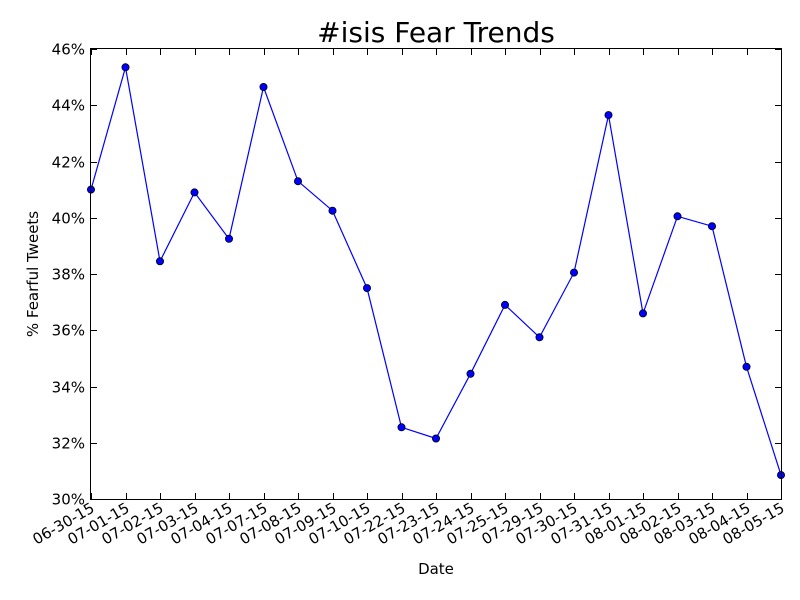  Describe the element at coordinates (68, 331) in the screenshot. I see `y-tick-label: 36%` at that location.